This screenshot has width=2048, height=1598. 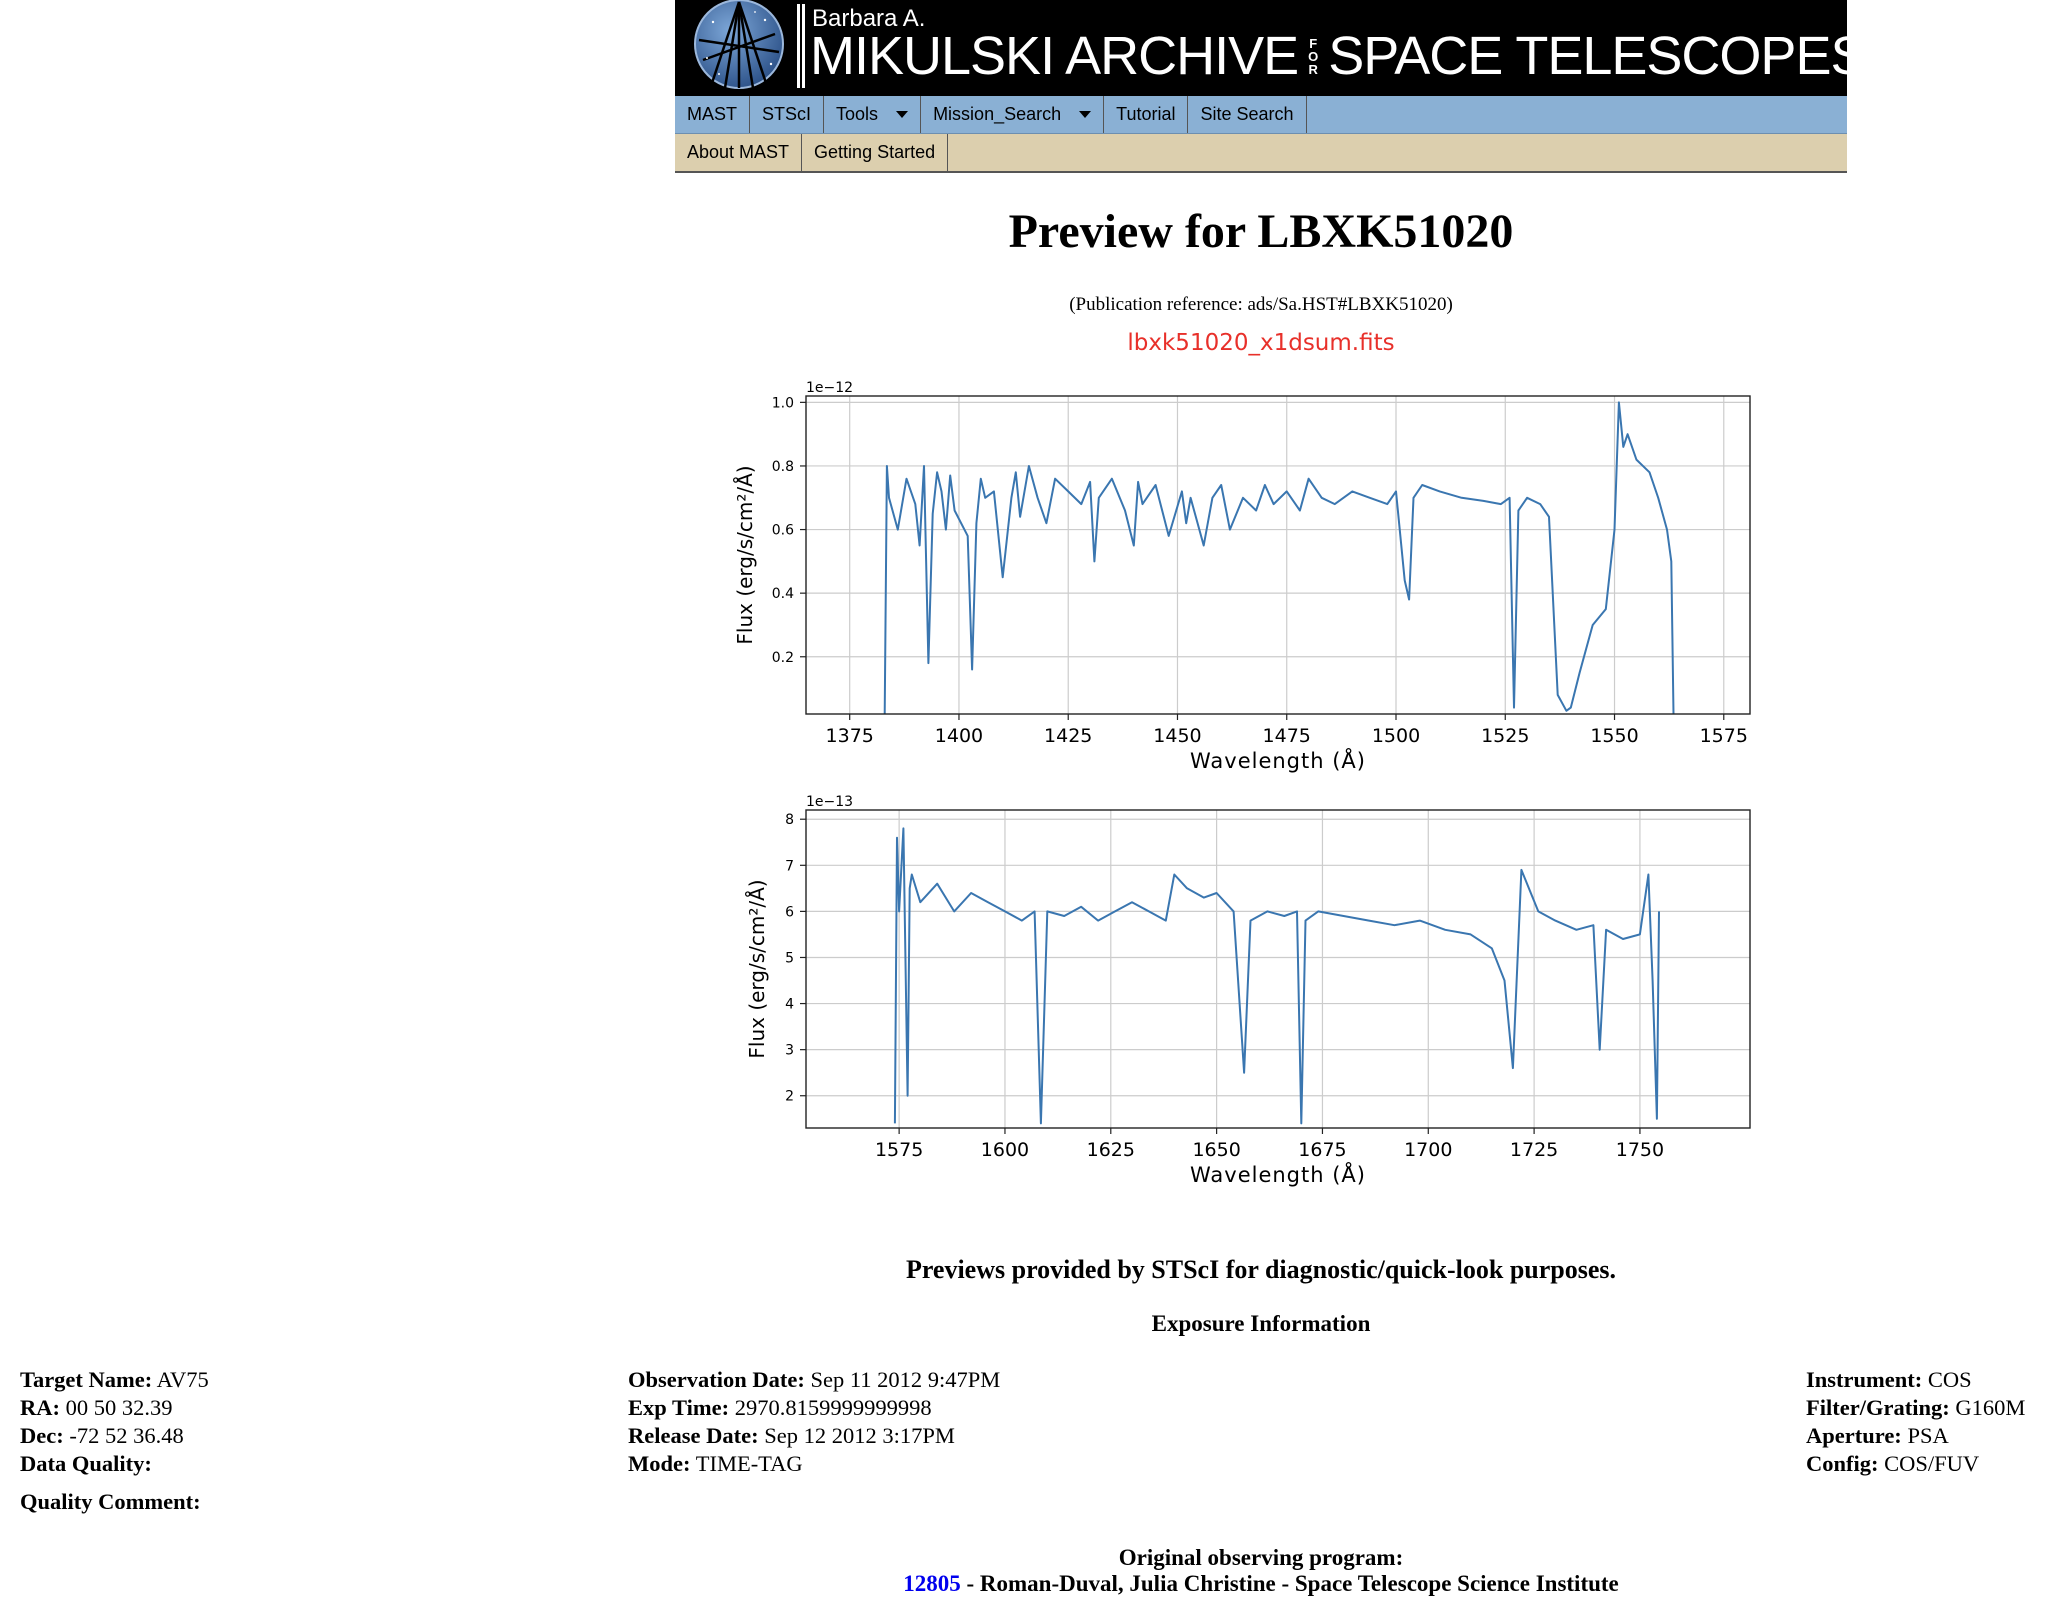 I want to click on info-value: Sep 12 2012 3:17PM, so click(x=859, y=1435).